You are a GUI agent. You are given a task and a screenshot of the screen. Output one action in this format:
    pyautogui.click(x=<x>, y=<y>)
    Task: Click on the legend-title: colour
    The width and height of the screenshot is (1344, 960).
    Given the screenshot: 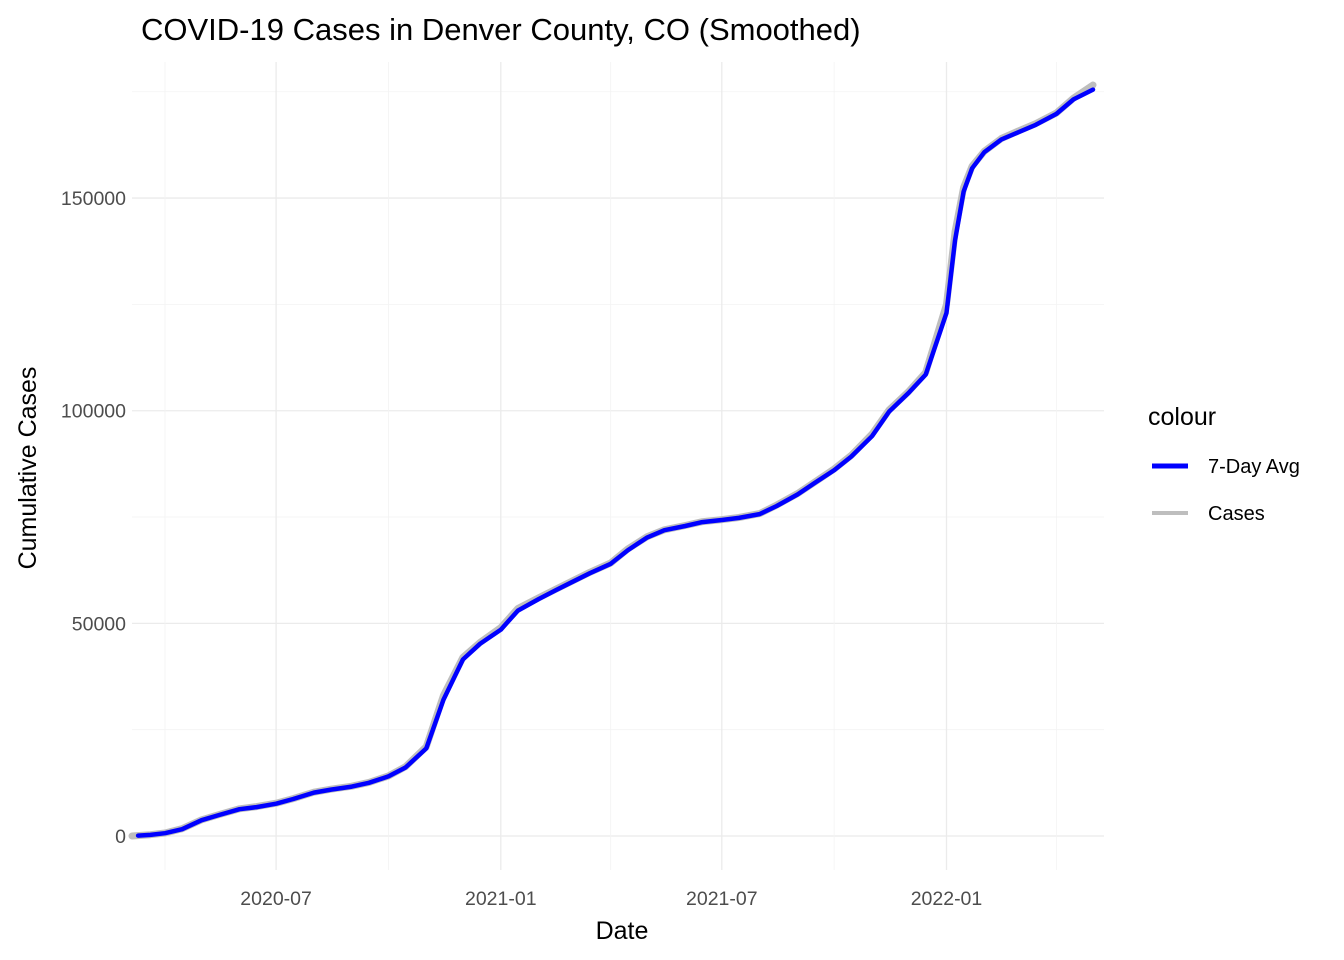 What is the action you would take?
    pyautogui.click(x=1182, y=417)
    